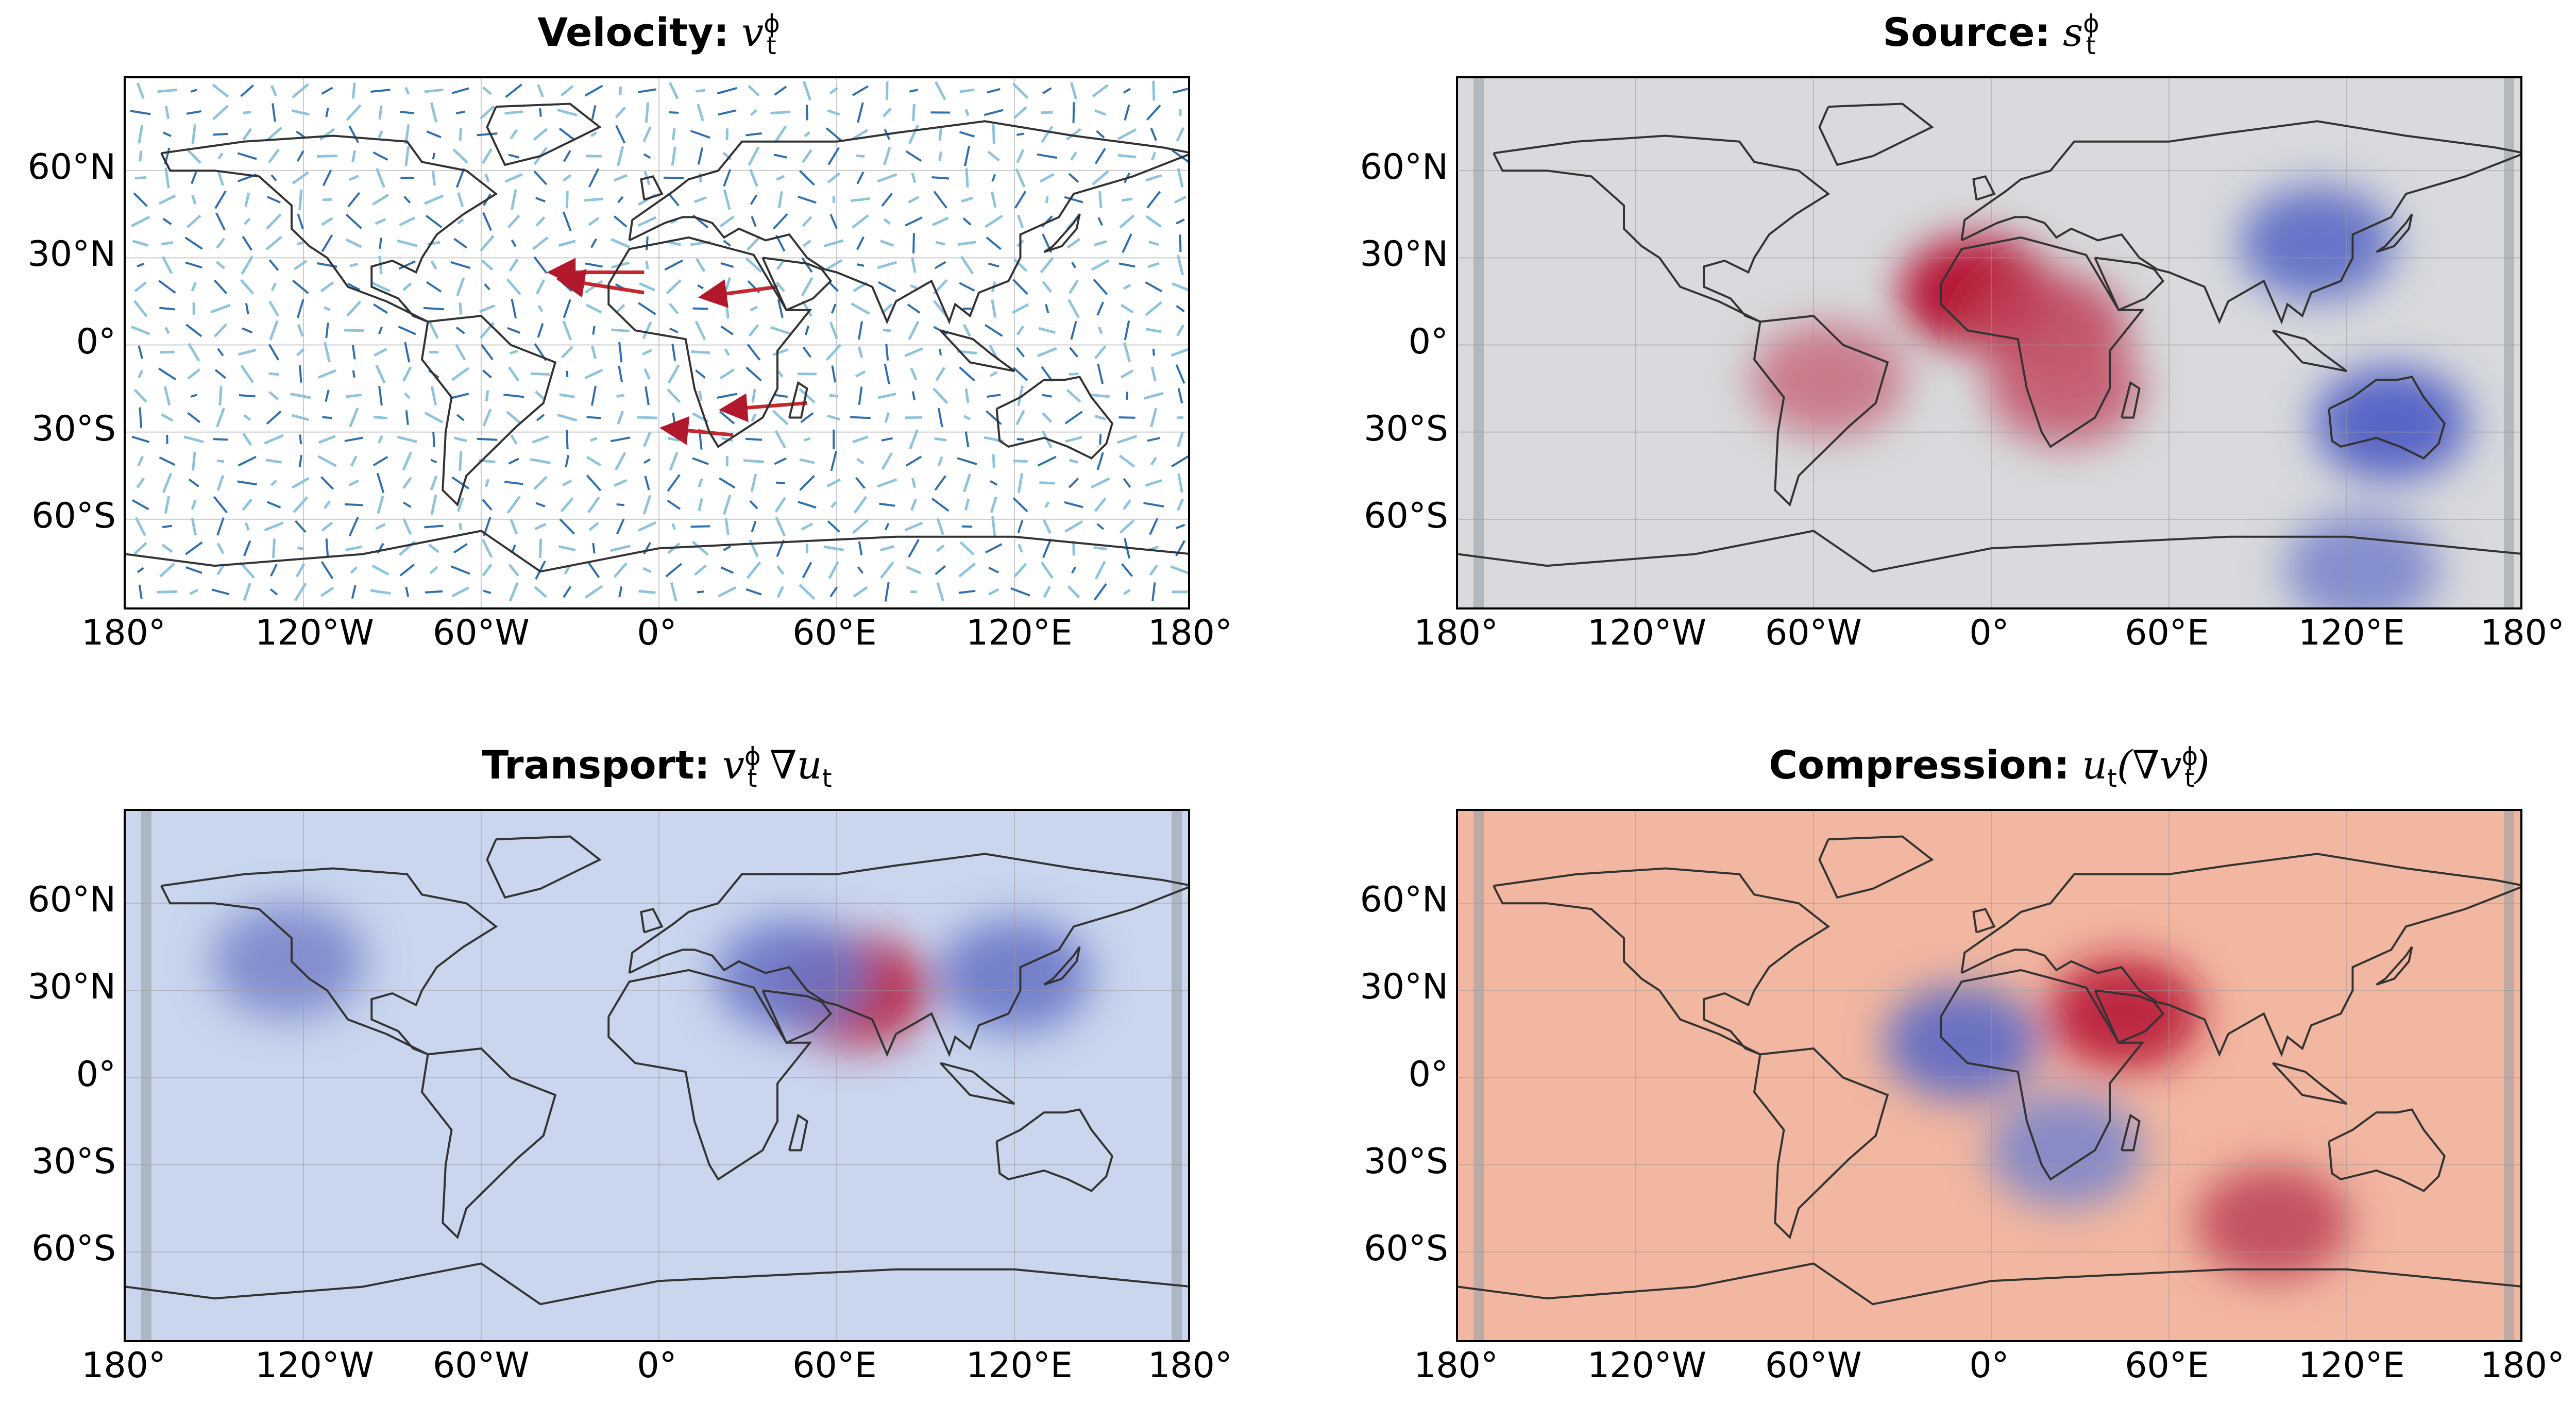  I want to click on transport-title-extra-sub: t, so click(827, 778).